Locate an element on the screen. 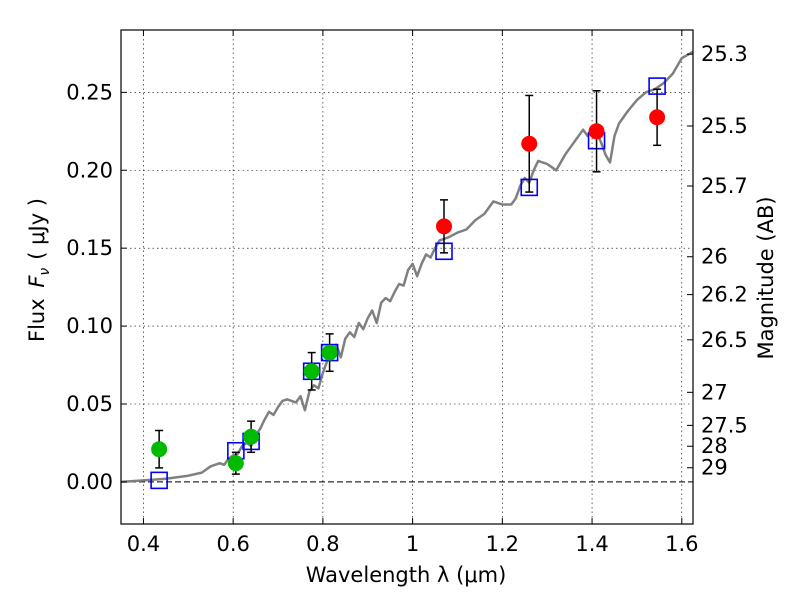  y-axis-label-symbol: F is located at coordinates (37, 281).